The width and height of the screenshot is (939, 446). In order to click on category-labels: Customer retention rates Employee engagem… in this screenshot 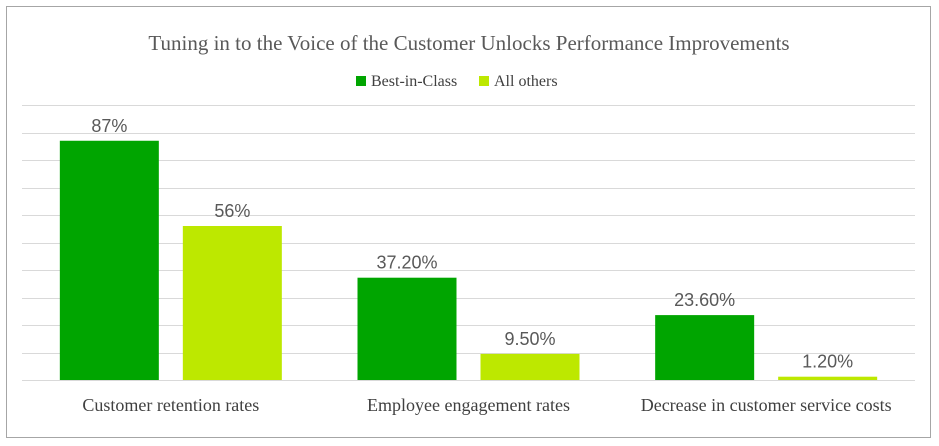, I will do `click(486, 405)`.